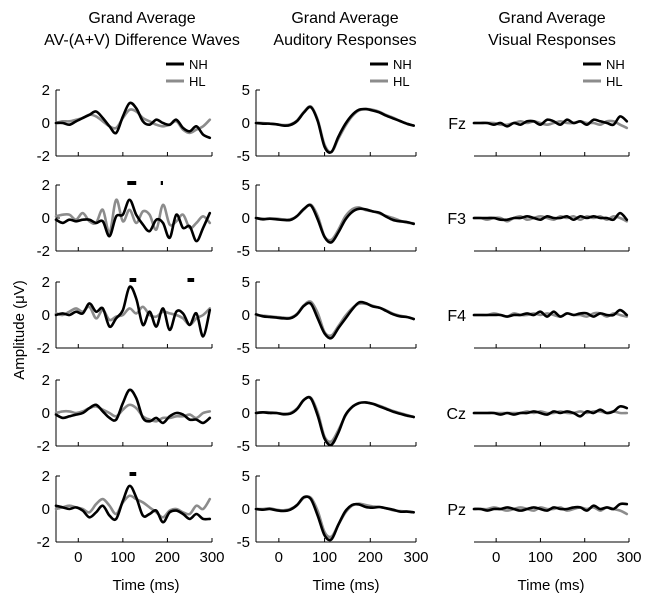  I want to click on panel-c1-r2: 2 0 -2, so click(125, 218).